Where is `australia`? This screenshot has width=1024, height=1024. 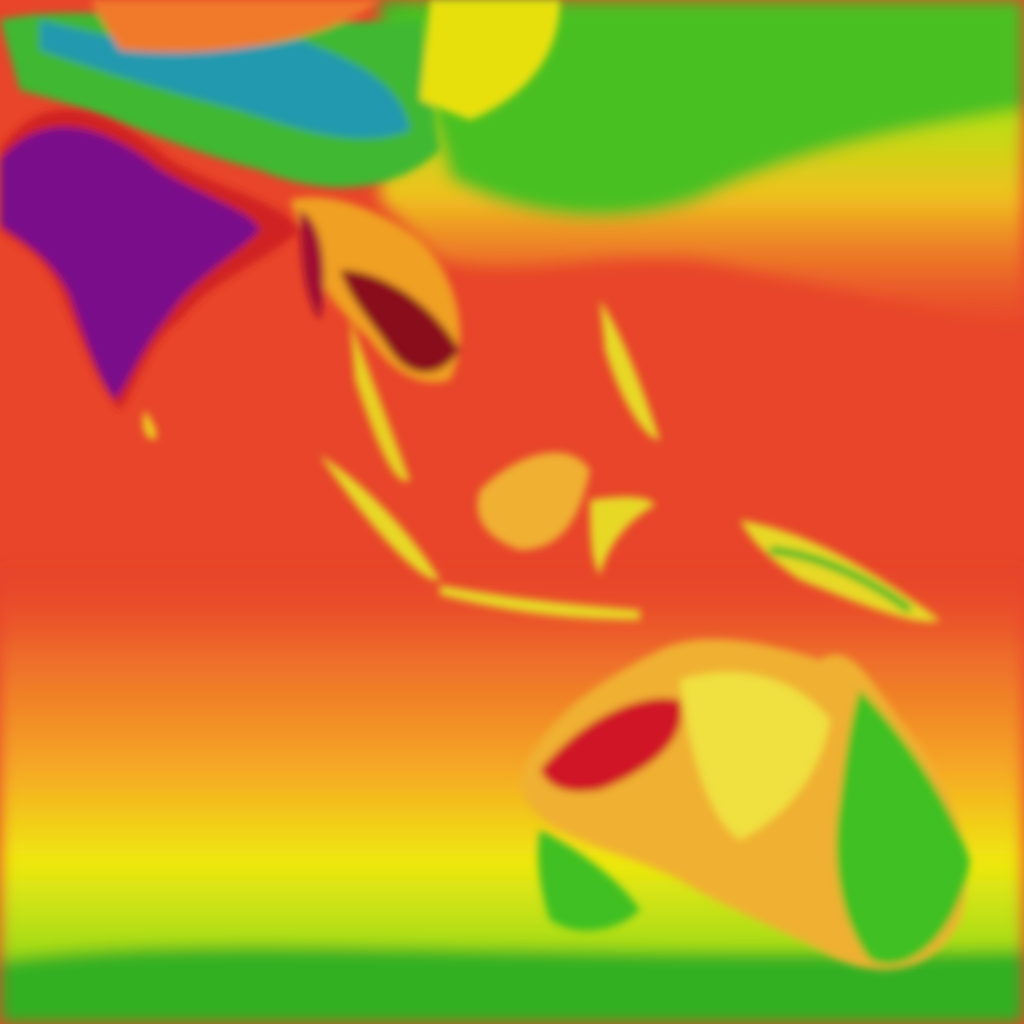 australia is located at coordinates (745, 804).